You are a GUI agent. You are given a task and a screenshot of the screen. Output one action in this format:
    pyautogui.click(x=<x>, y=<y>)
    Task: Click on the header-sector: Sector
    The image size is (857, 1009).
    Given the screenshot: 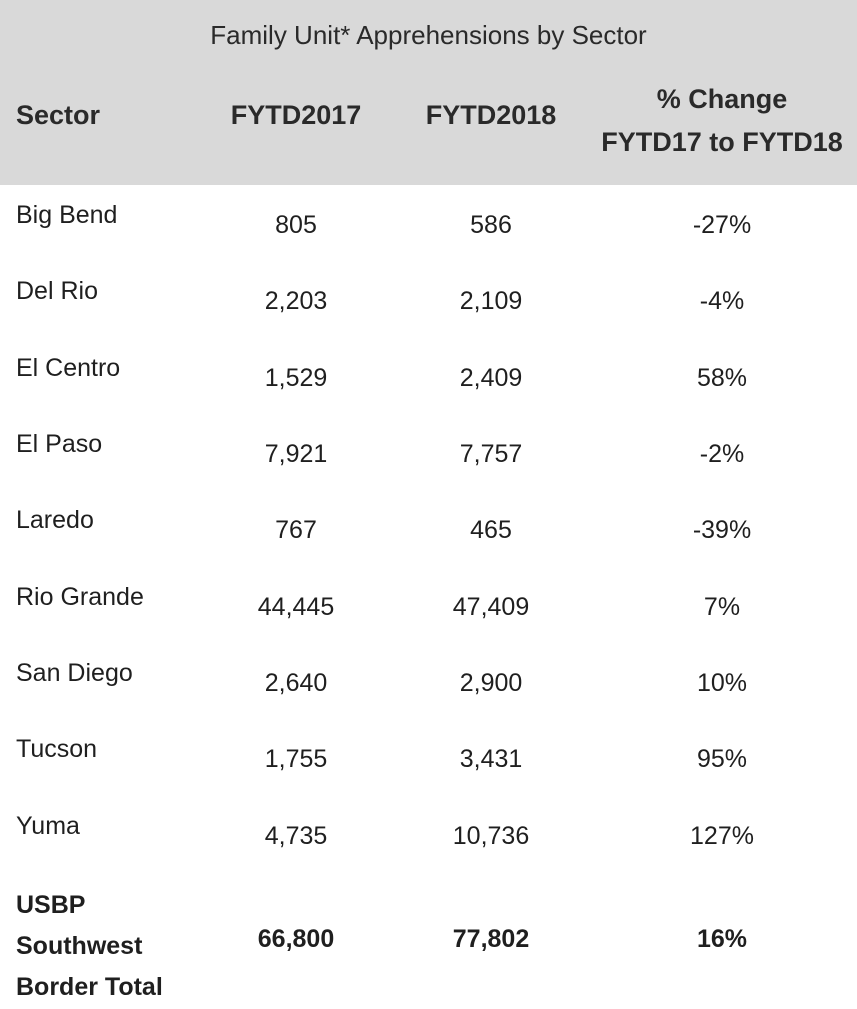 What is the action you would take?
    pyautogui.click(x=58, y=115)
    